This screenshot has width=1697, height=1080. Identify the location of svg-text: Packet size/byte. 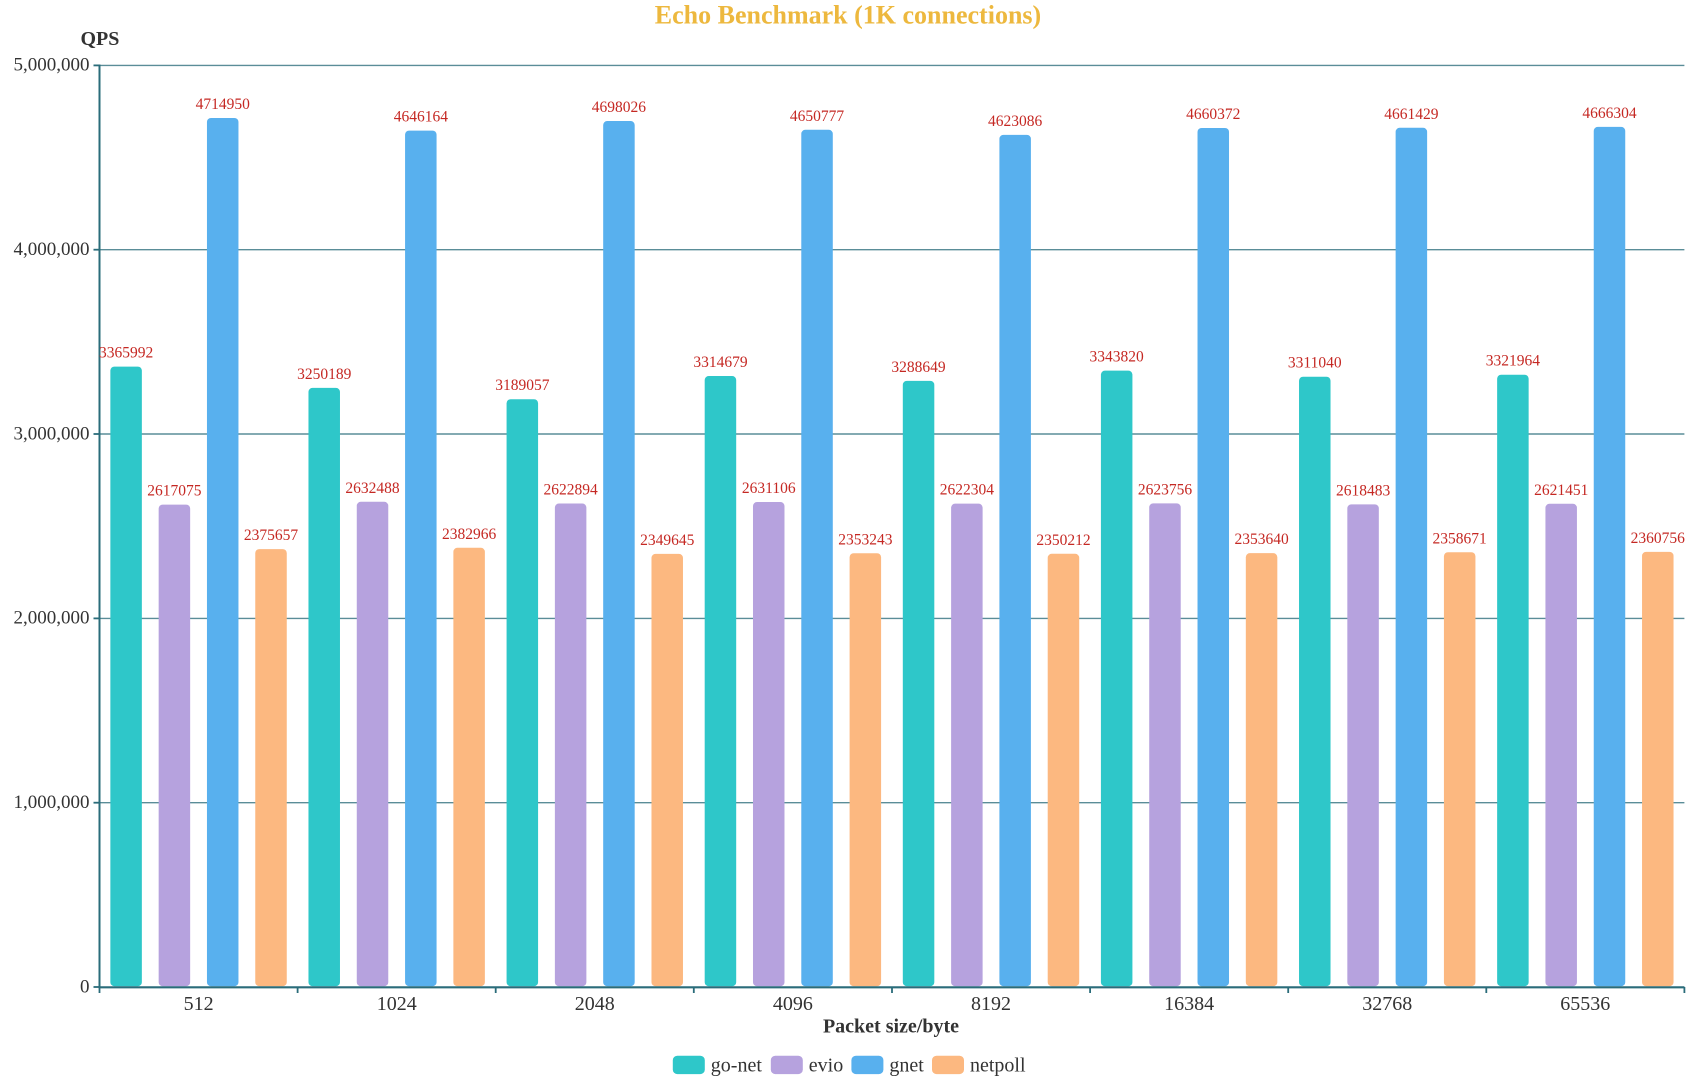
(891, 1027).